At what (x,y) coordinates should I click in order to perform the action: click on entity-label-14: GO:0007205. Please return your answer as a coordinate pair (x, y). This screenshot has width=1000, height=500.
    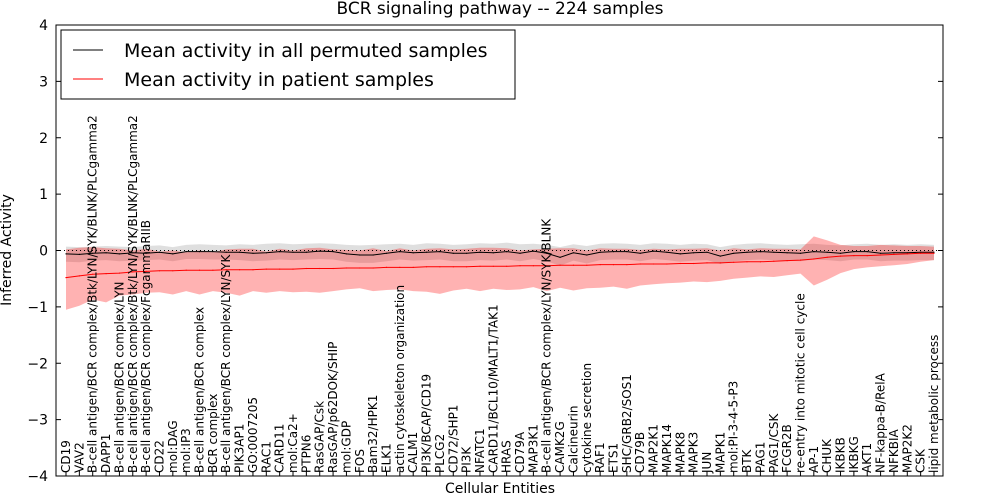
    Looking at the image, I should click on (253, 435).